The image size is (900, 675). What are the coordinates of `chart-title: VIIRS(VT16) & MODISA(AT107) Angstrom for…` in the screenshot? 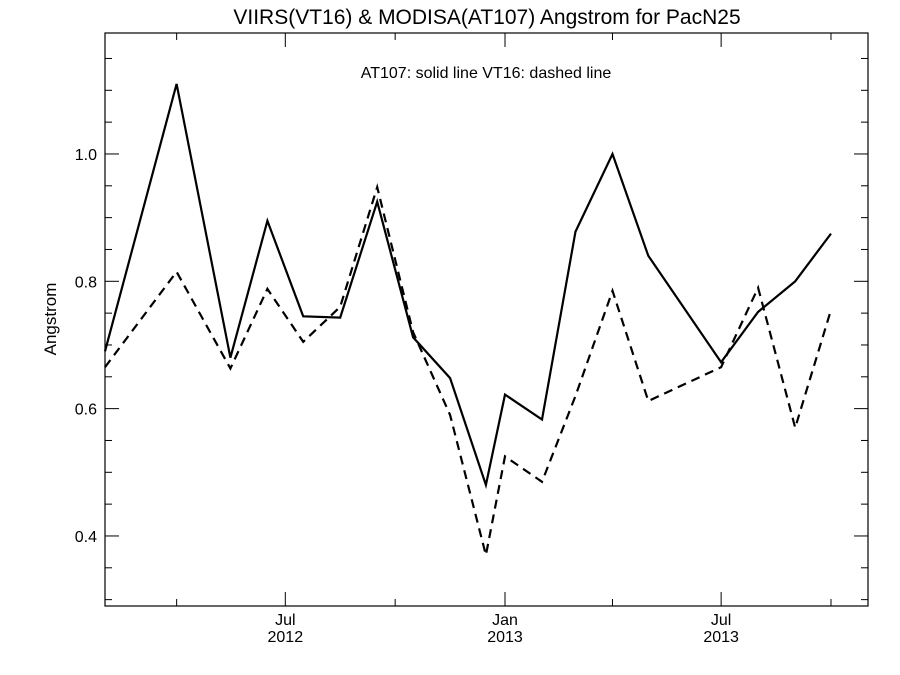 It's located at (486, 17).